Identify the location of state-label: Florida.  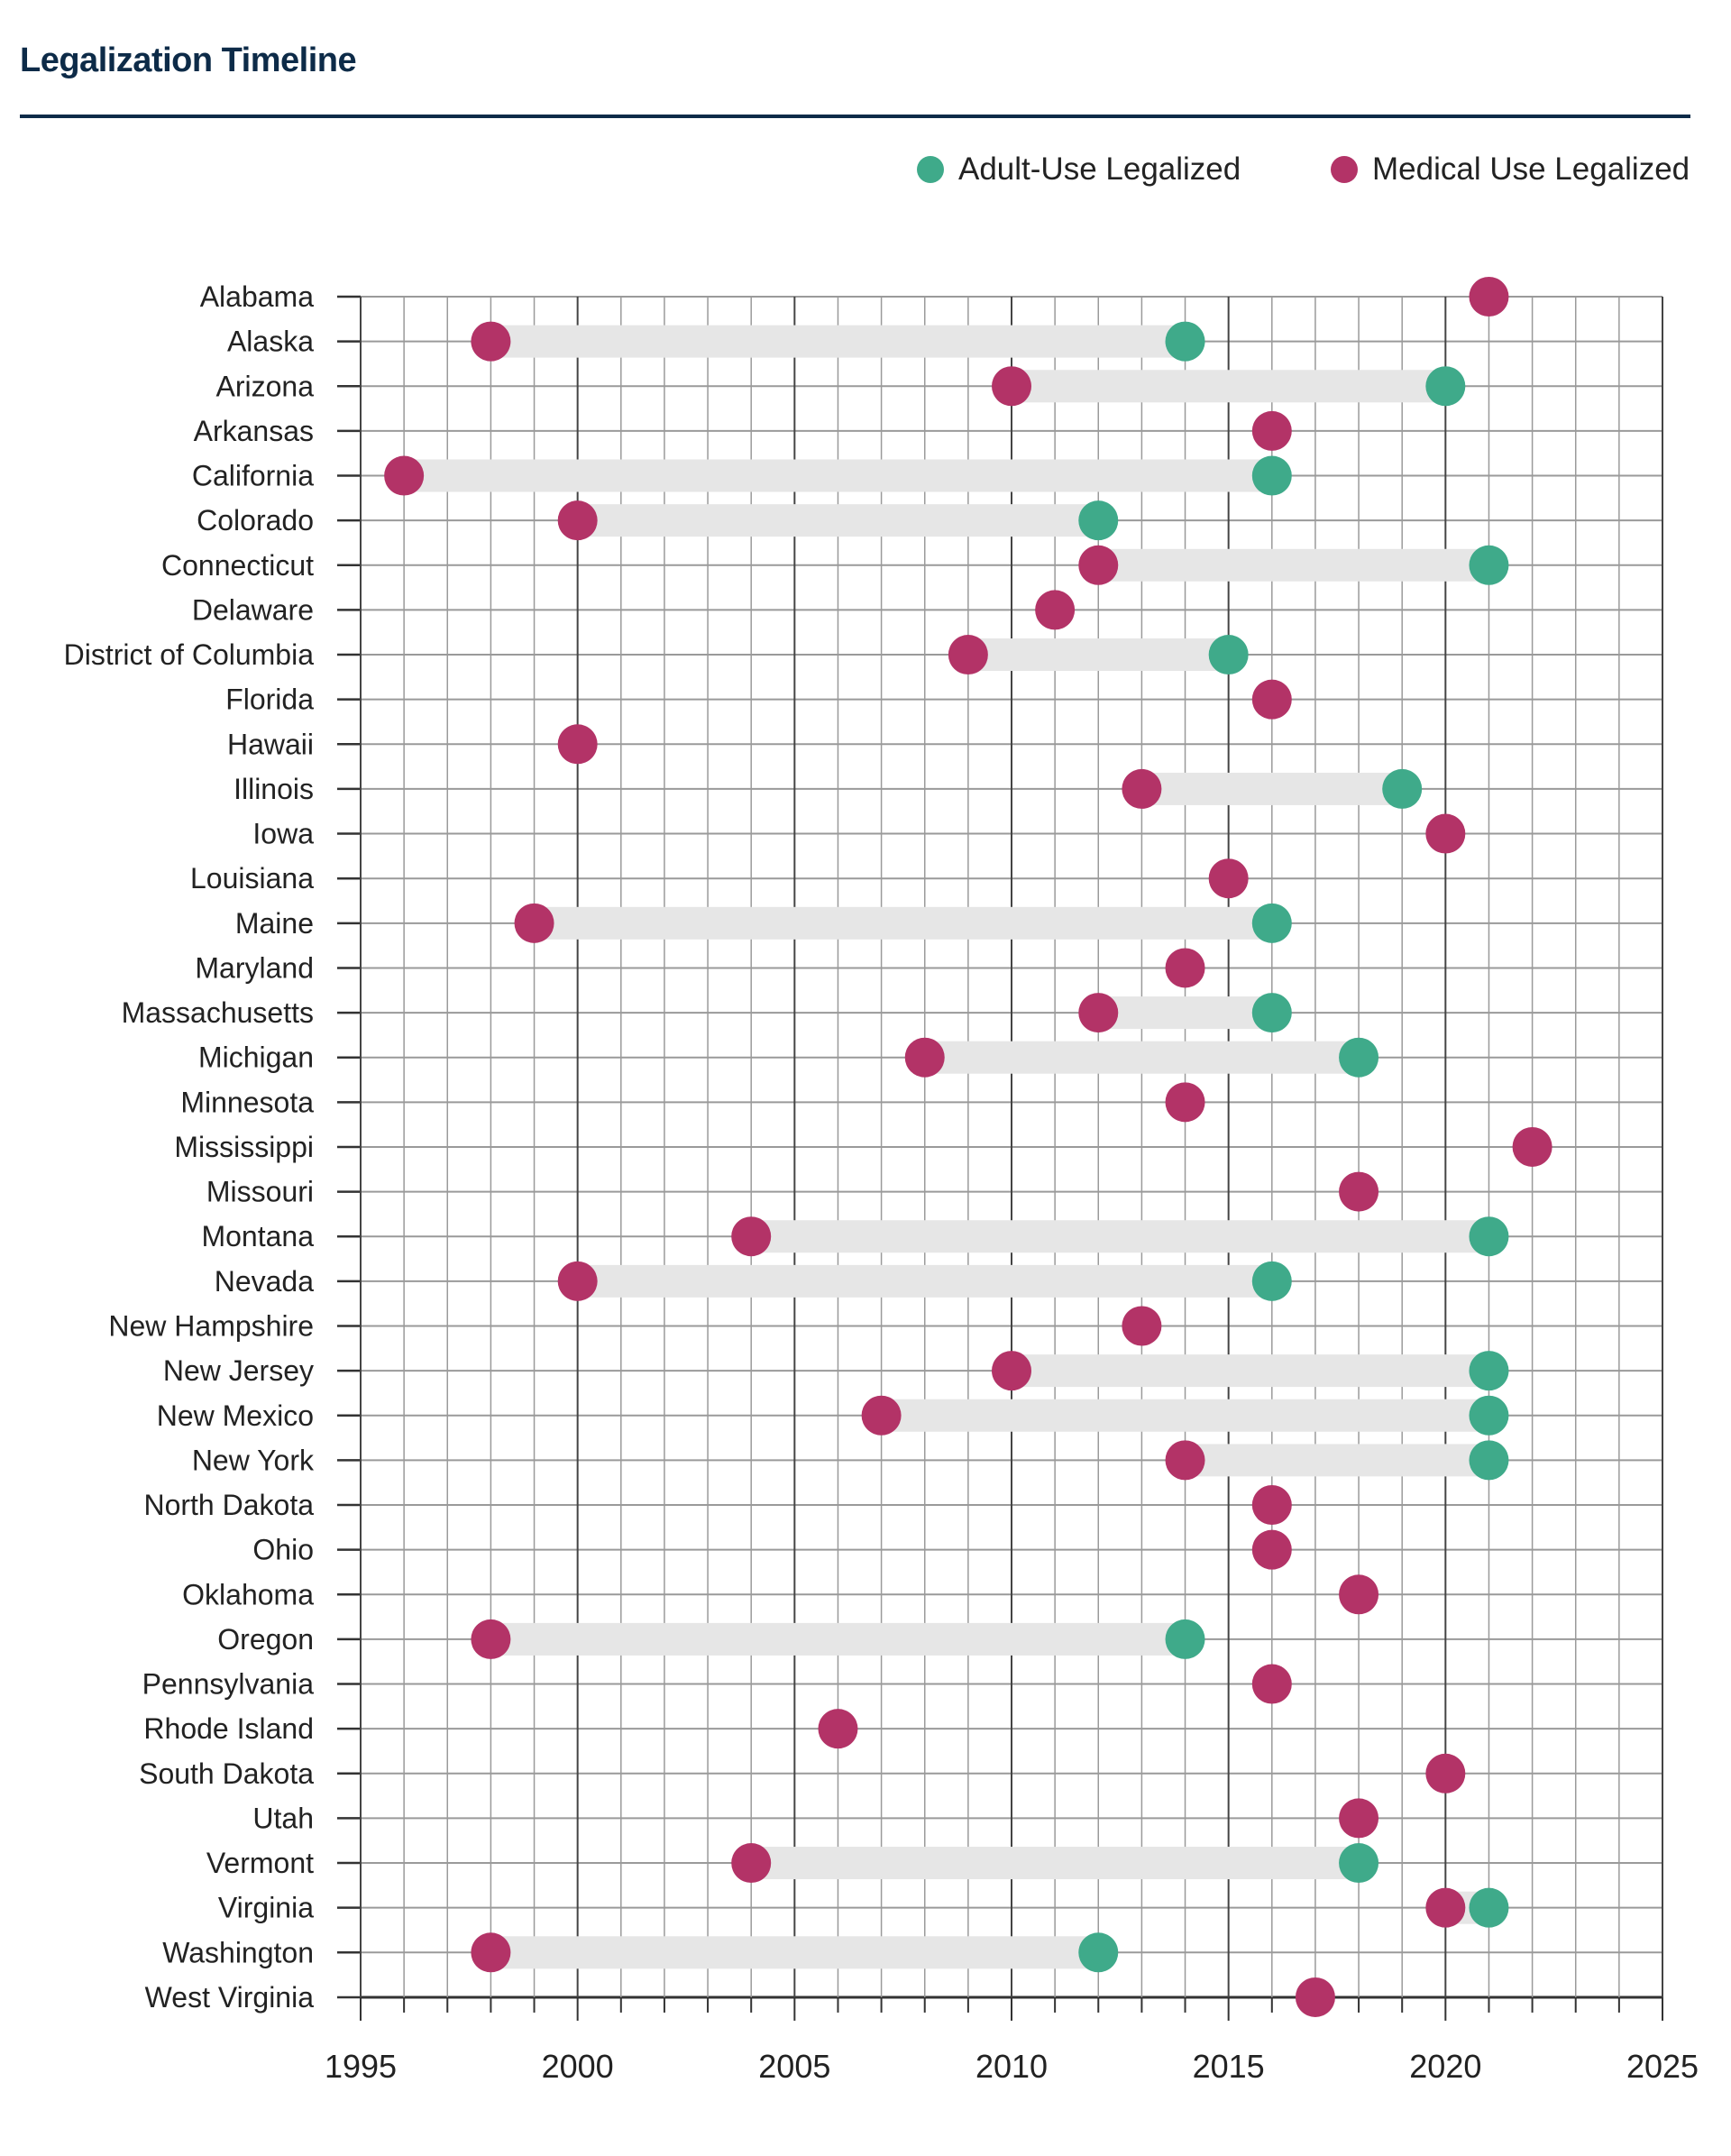
(269, 699).